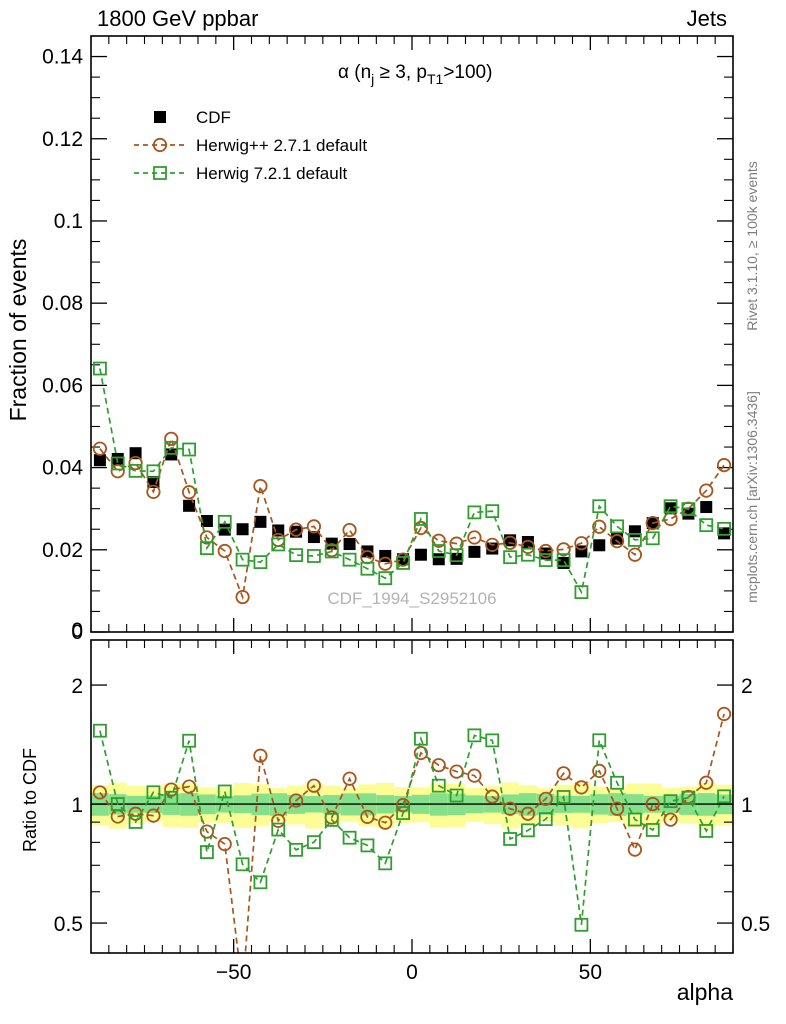 The image size is (786, 1024). Describe the element at coordinates (271, 173) in the screenshot. I see `legend-label: Herwig 7.2.1 default` at that location.